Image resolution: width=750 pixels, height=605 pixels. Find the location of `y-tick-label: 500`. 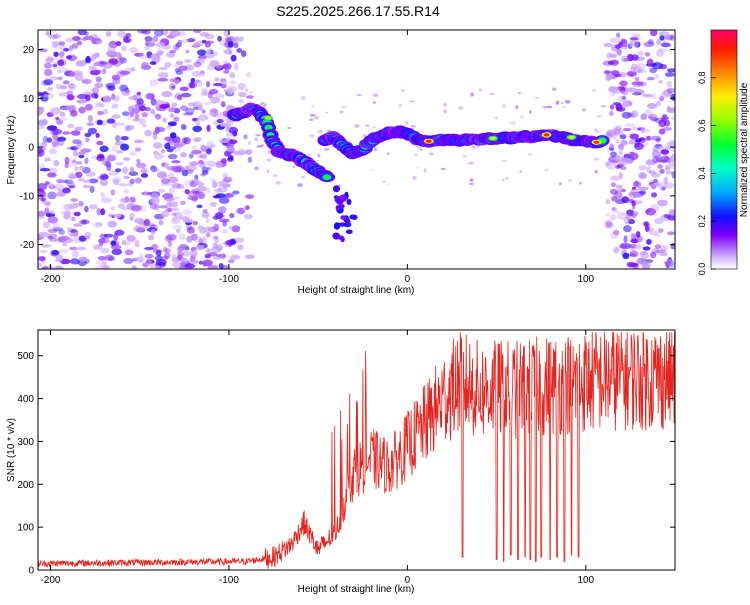

y-tick-label: 500 is located at coordinates (25, 356).